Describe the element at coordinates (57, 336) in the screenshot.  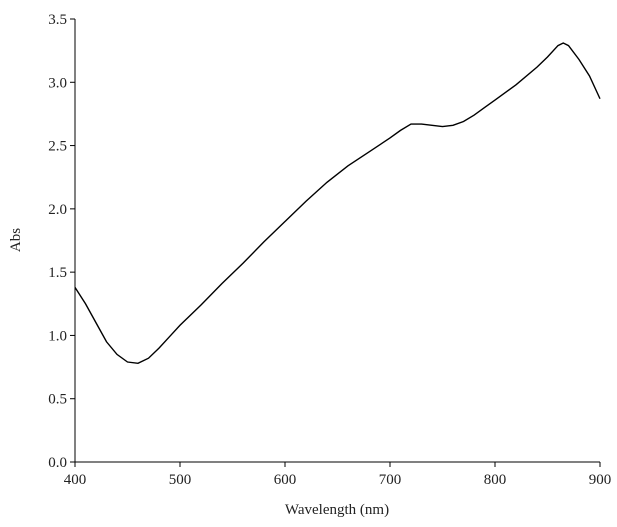
I see `y-tick-label: 1.0` at that location.